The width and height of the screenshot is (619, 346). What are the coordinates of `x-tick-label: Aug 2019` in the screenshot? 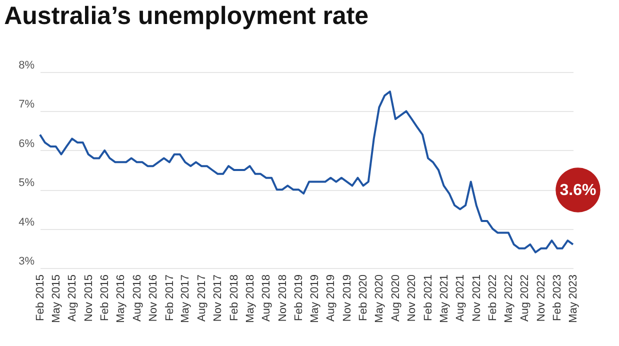 It's located at (331, 298).